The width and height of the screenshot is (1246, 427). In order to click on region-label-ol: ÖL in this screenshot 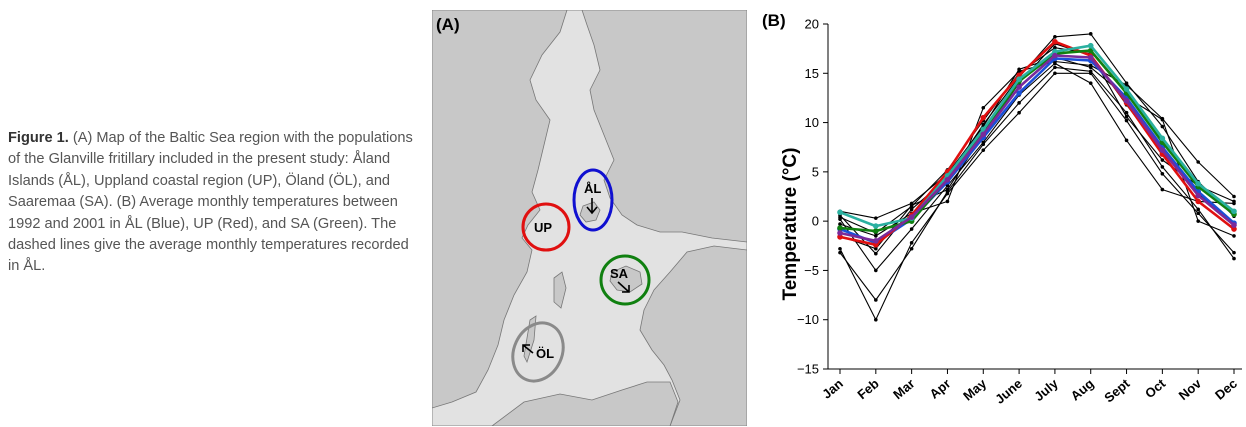, I will do `click(545, 353)`.